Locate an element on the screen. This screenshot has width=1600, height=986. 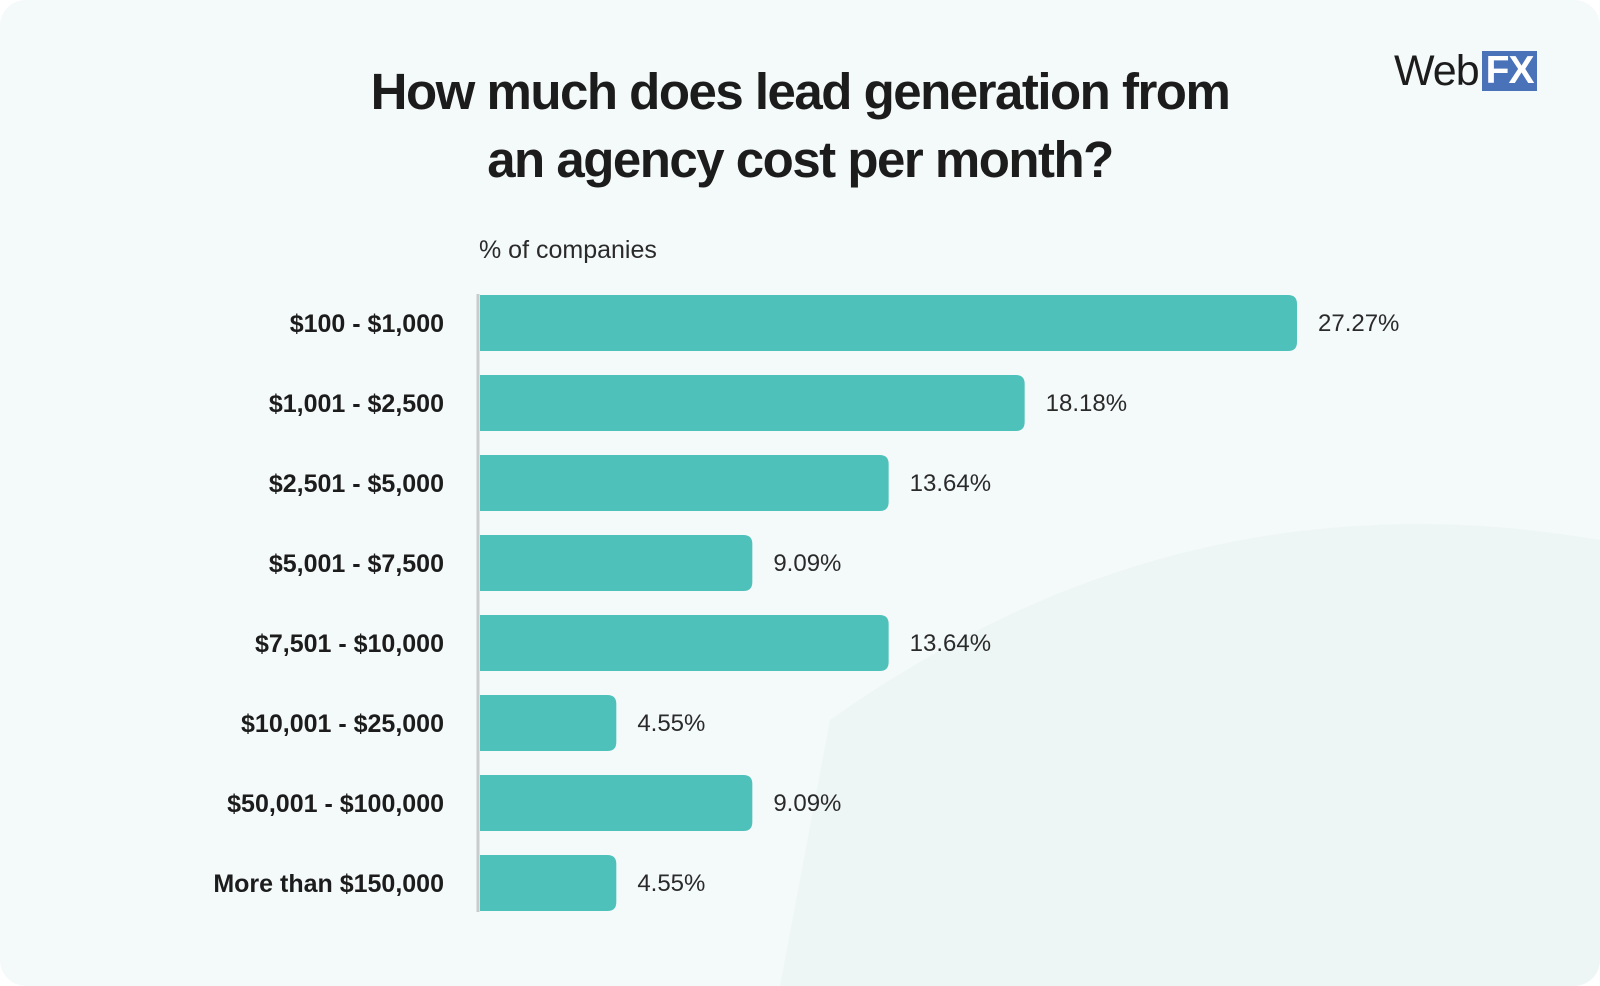
value-label-7: 4.55% is located at coordinates (671, 883).